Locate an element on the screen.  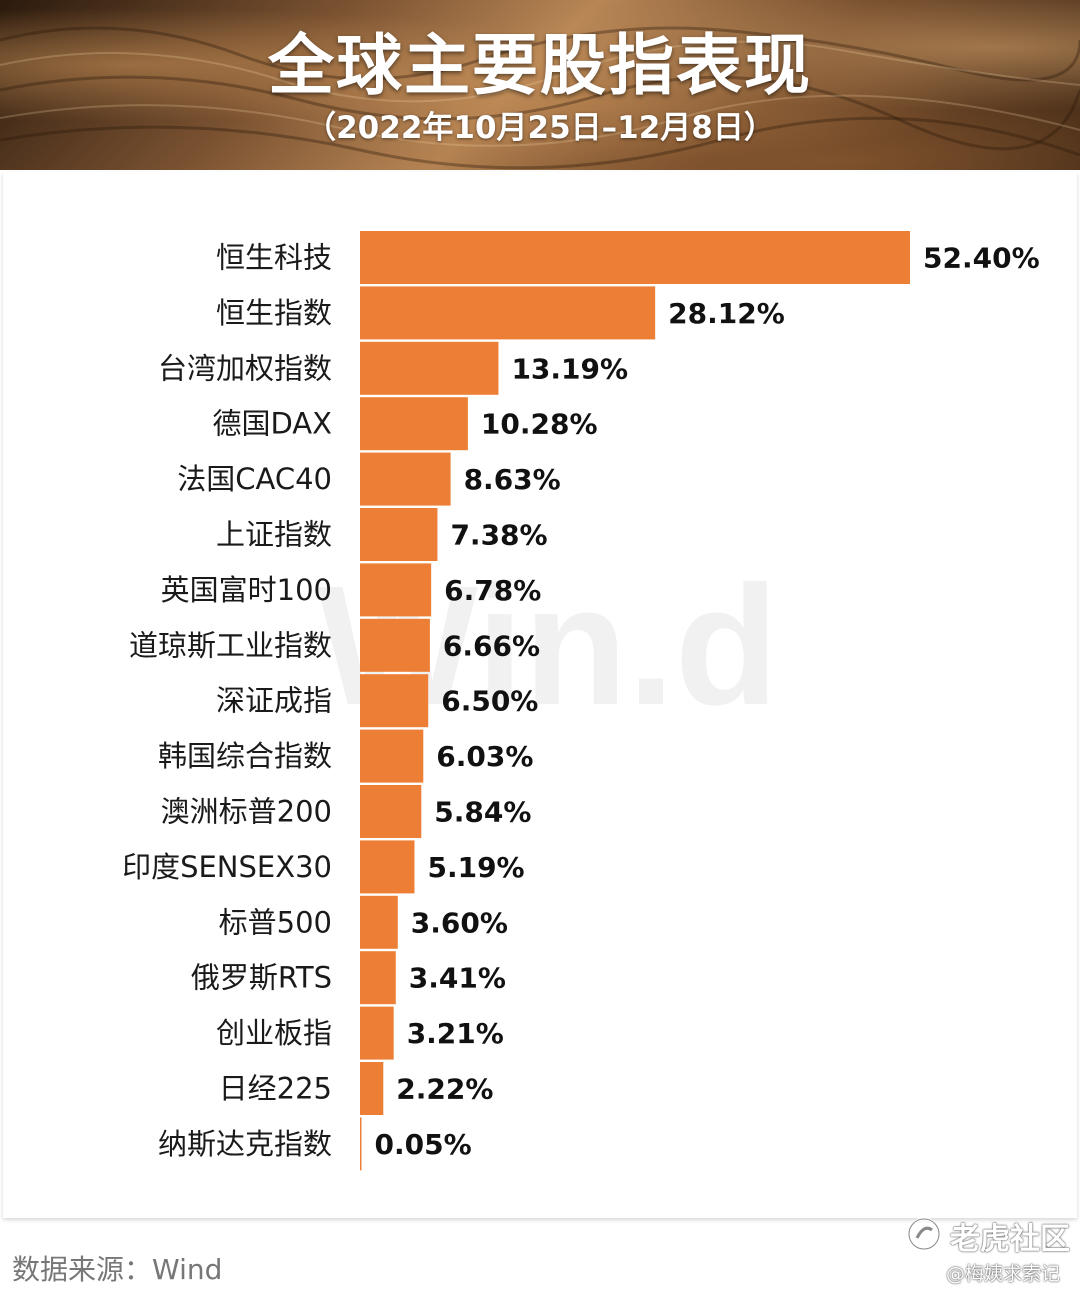
value-label: 6.50% is located at coordinates (489, 701).